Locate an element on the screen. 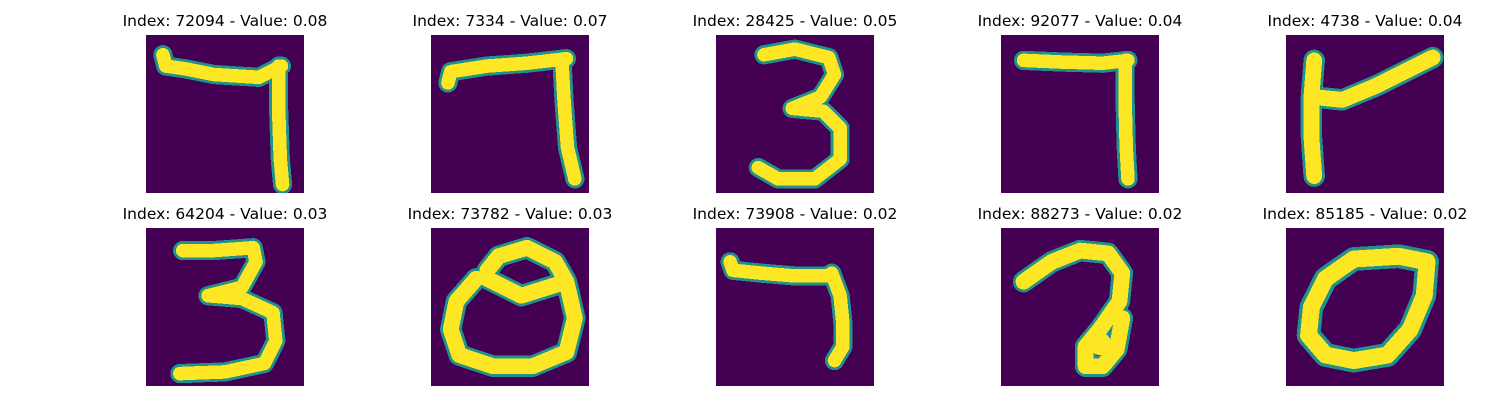  panel-title: Index: 64204 - Value: 0.03 is located at coordinates (225, 214).